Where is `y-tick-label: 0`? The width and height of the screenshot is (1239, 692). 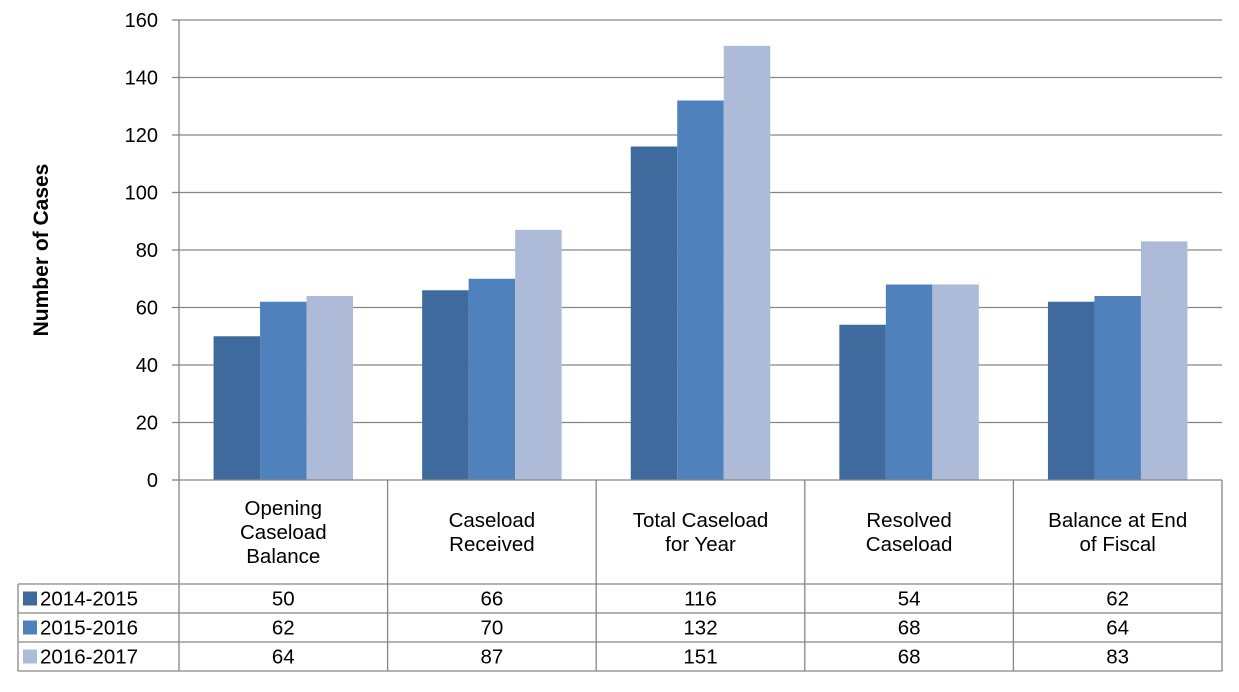 y-tick-label: 0 is located at coordinates (152, 481).